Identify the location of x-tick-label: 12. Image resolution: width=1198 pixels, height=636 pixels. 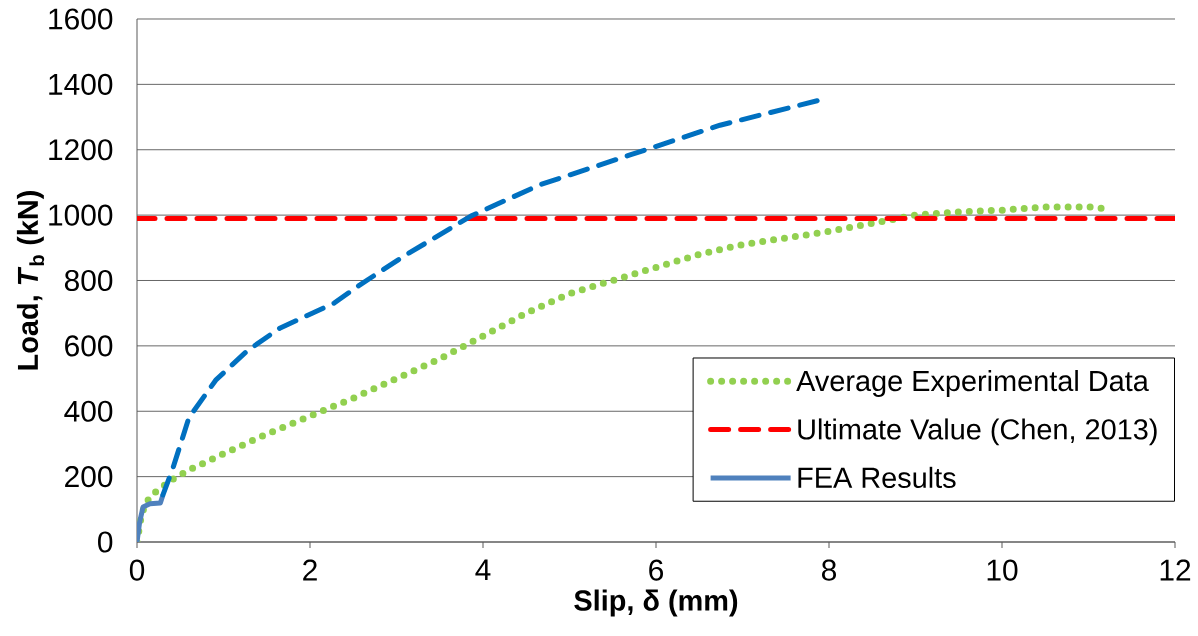
(1175, 570).